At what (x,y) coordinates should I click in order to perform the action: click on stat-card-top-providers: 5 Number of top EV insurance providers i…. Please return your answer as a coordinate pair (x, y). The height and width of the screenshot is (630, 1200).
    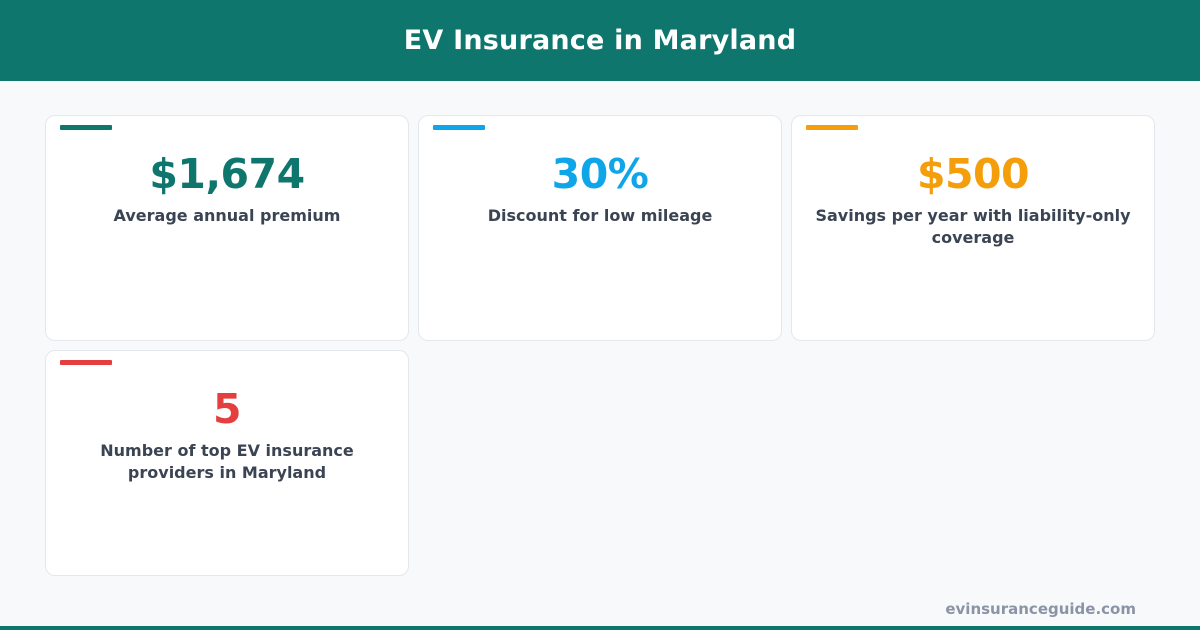
    Looking at the image, I should click on (227, 463).